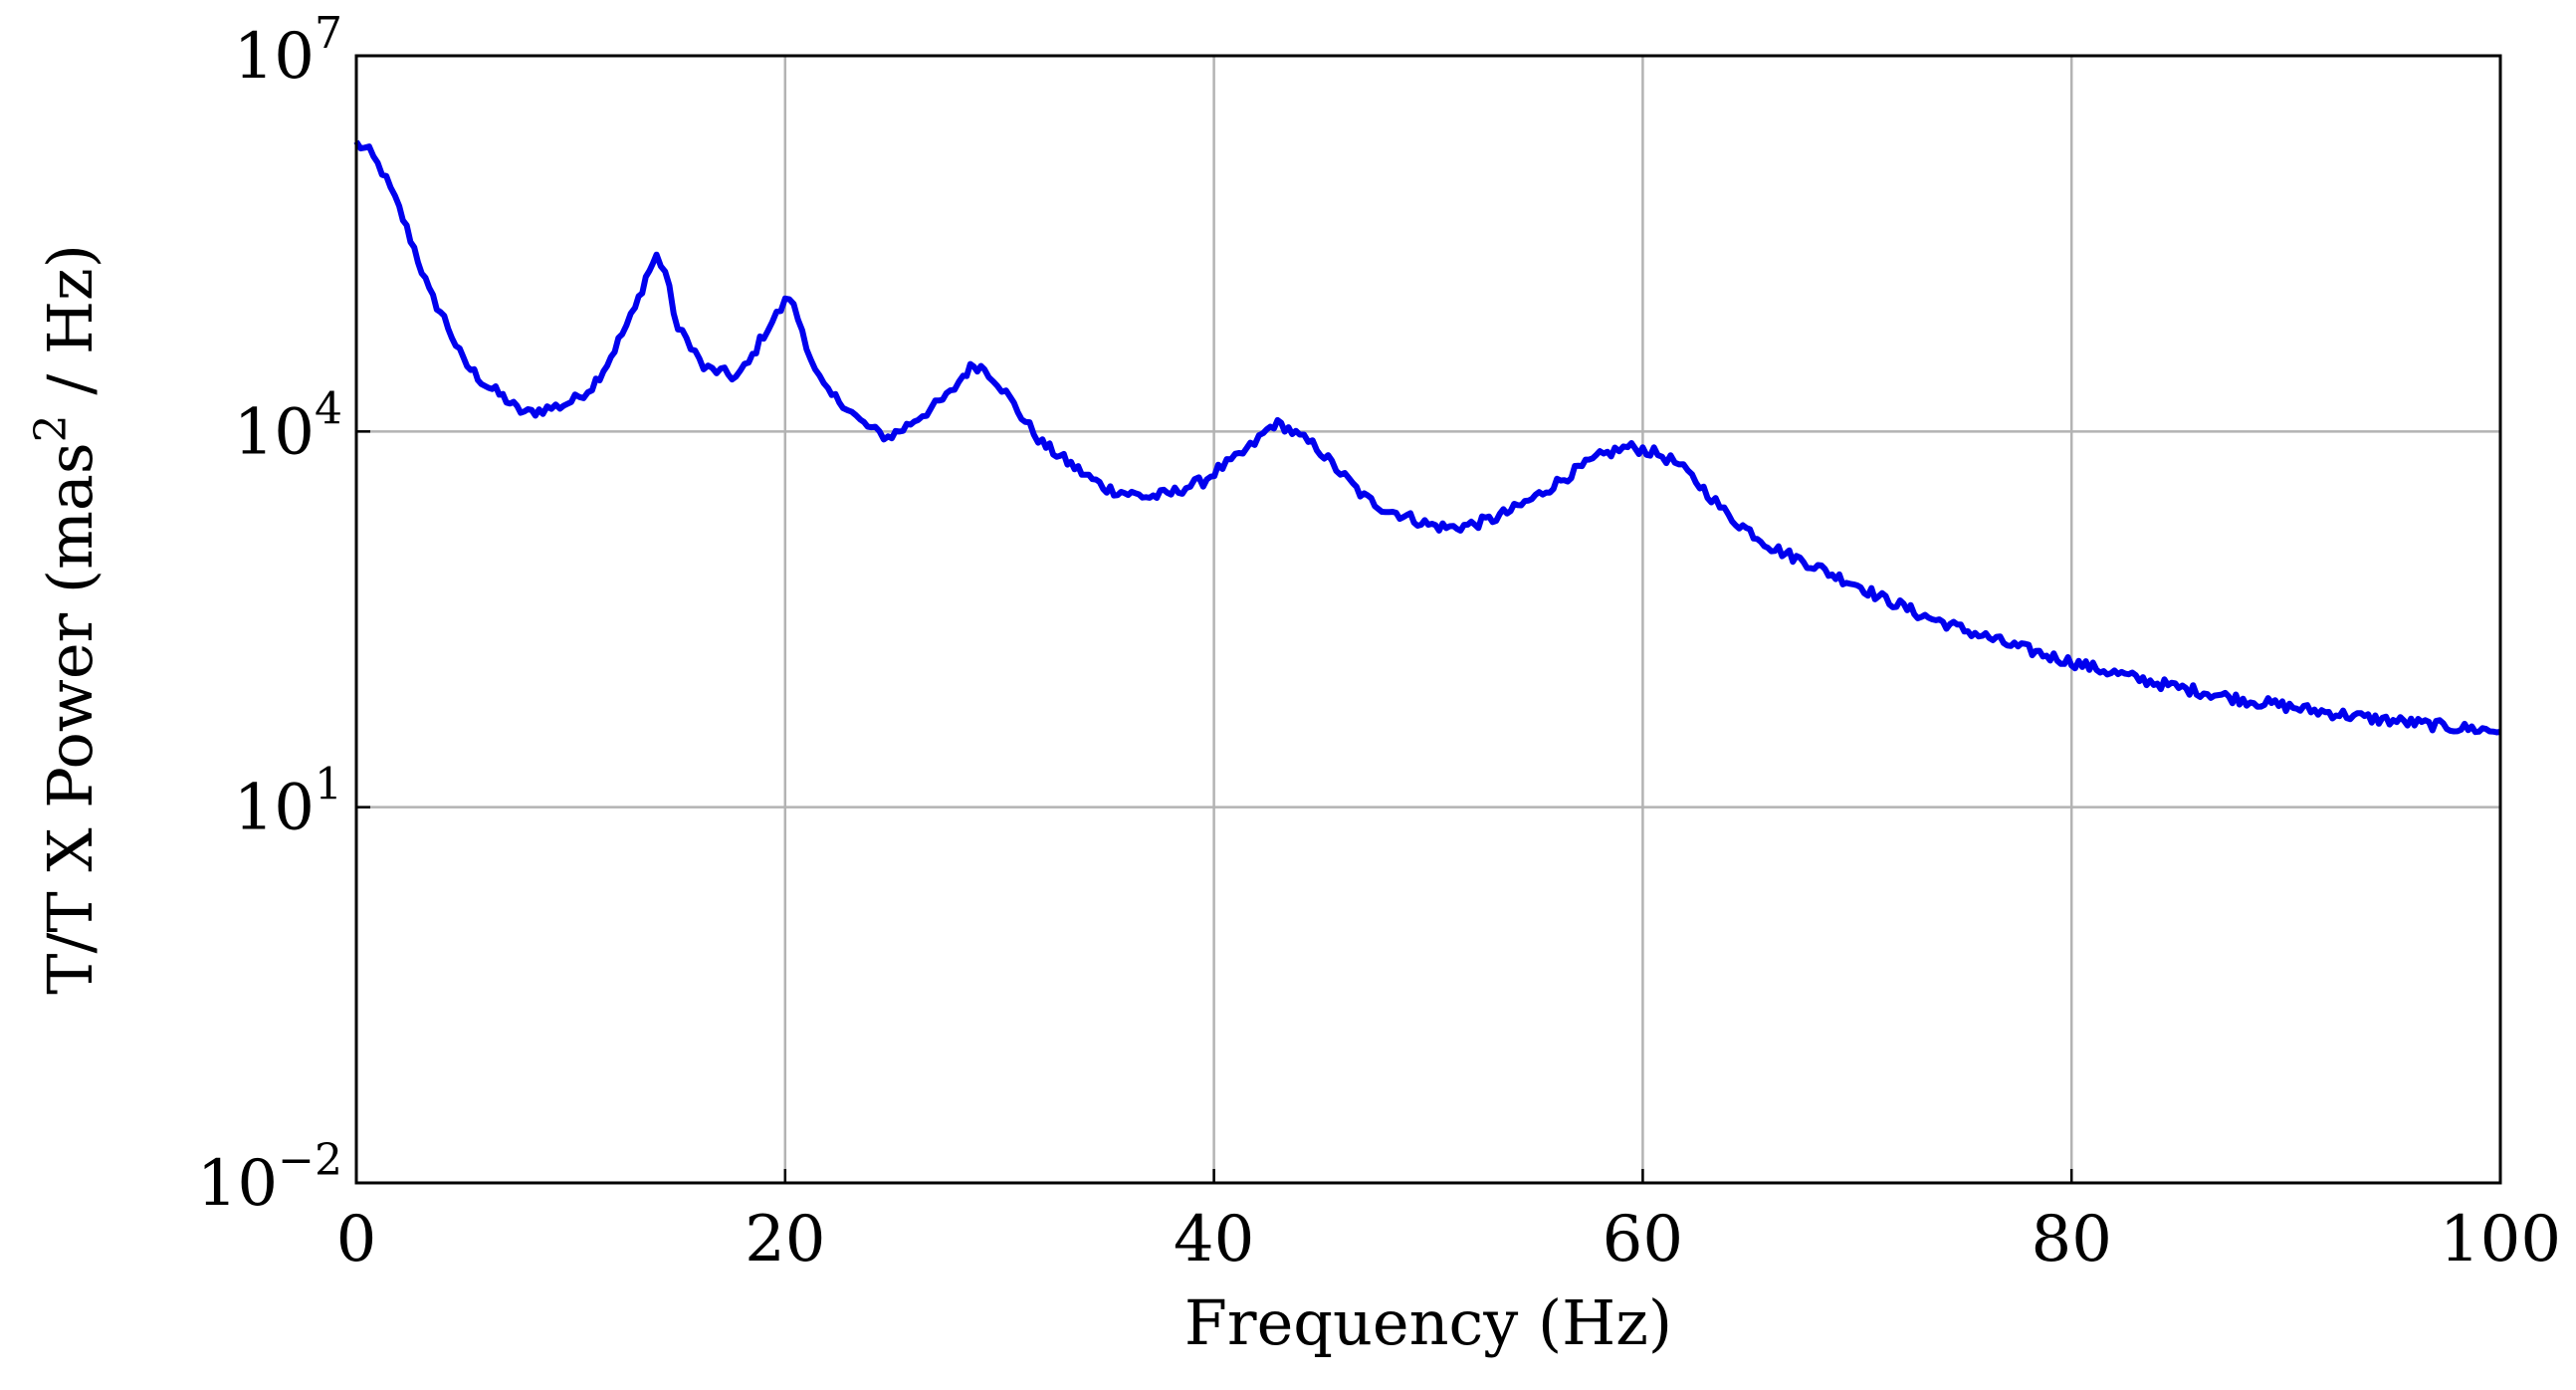 The image size is (2576, 1390). I want to click on x-axis-ticks: 0 20 40 60 80 100, so click(1448, 1222).